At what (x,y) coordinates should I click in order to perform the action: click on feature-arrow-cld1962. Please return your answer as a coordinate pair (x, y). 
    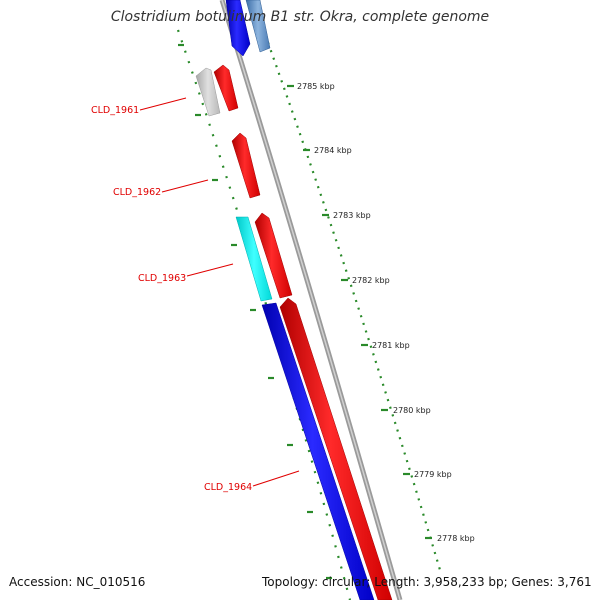
    Looking at the image, I should click on (246, 165).